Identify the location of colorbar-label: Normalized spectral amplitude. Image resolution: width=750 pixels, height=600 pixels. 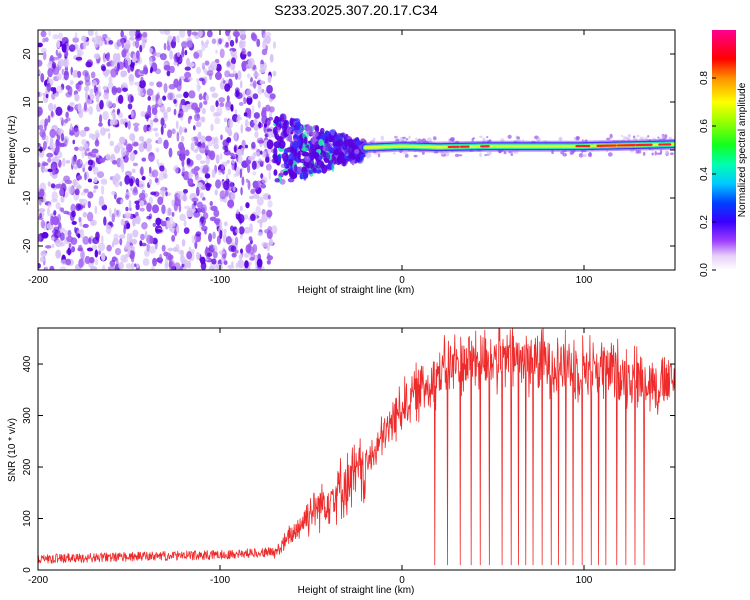
(742, 149).